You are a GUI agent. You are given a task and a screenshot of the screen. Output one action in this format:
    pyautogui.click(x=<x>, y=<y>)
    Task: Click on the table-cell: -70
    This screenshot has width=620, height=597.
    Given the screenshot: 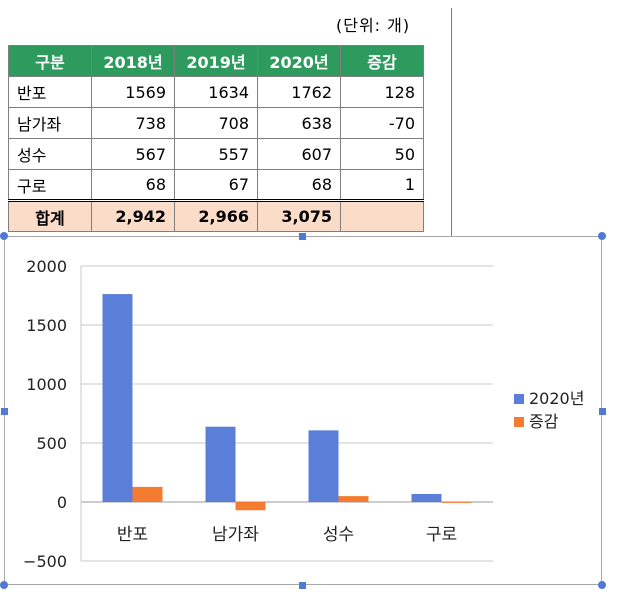 What is the action you would take?
    pyautogui.click(x=382, y=123)
    